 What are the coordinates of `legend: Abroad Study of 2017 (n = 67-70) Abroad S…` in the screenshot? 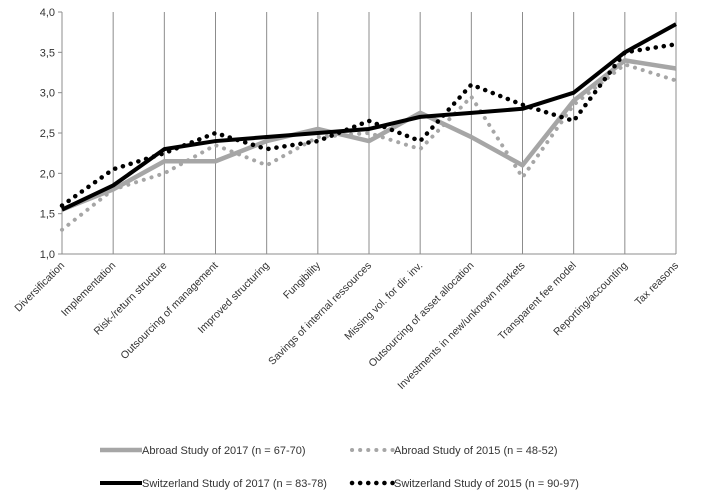 It's located at (339, 467).